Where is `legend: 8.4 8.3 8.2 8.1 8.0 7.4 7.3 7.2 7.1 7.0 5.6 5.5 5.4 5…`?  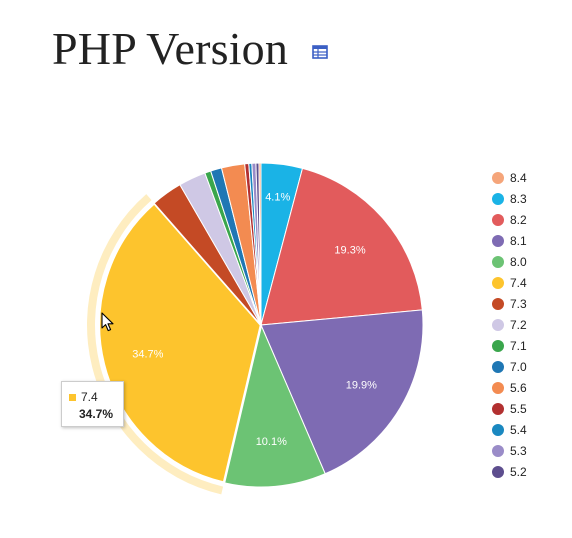
legend: 8.4 8.3 8.2 8.1 8.0 7.4 7.3 7.2 7.1 7.0 5.6 5.5 5.4 5… is located at coordinates (509, 325).